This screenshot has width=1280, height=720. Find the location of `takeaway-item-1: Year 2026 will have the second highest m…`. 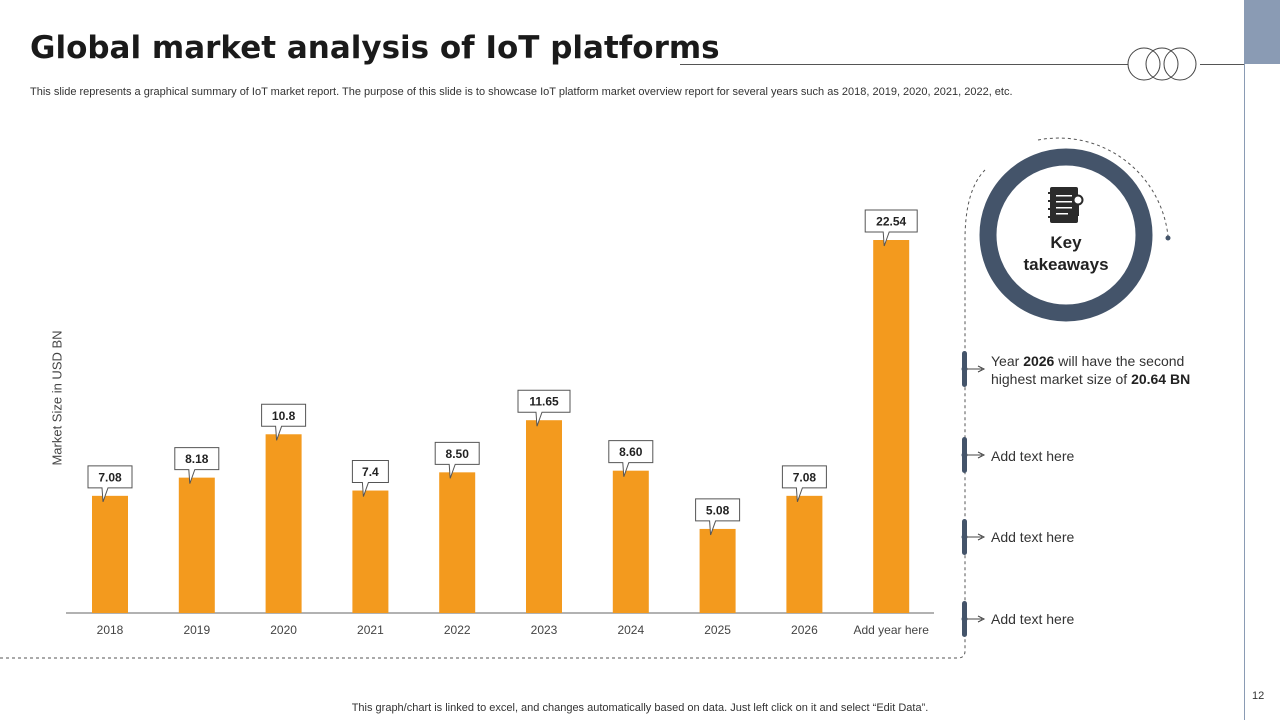

takeaway-item-1: Year 2026 will have the second highest m… is located at coordinates (1111, 370).